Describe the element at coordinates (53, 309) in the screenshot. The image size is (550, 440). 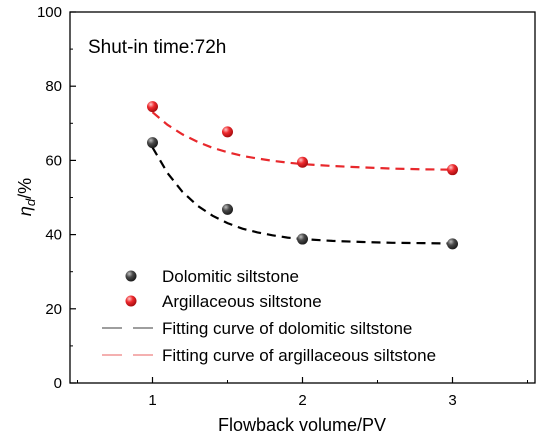
I see `y-tick-label: 20` at that location.